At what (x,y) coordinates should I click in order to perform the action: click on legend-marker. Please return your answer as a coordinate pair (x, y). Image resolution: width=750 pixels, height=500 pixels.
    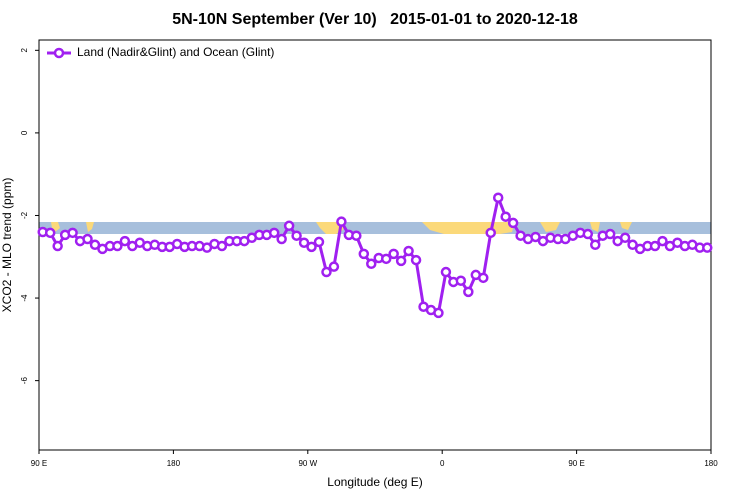
    Looking at the image, I should click on (59, 53).